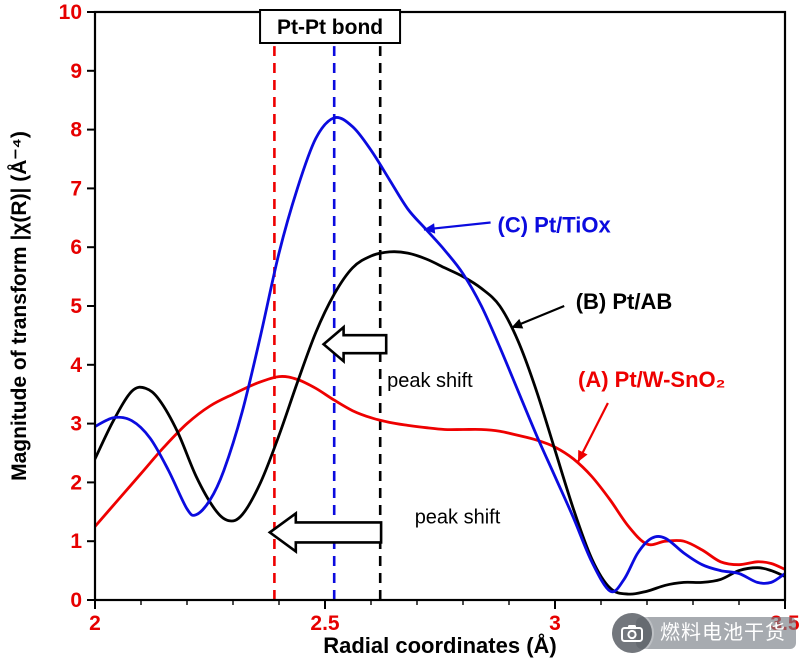 This screenshot has height=661, width=800. I want to click on y-tick-label: 8, so click(76, 130).